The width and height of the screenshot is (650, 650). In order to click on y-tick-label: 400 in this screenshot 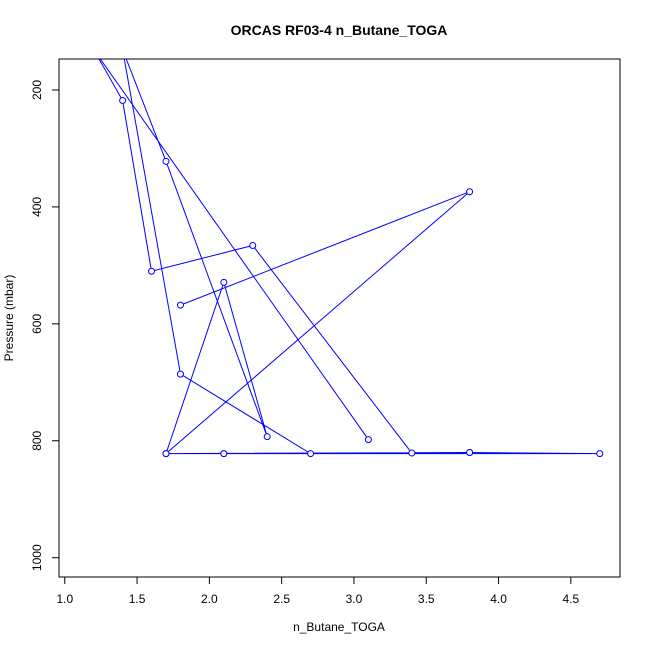, I will do `click(37, 207)`.